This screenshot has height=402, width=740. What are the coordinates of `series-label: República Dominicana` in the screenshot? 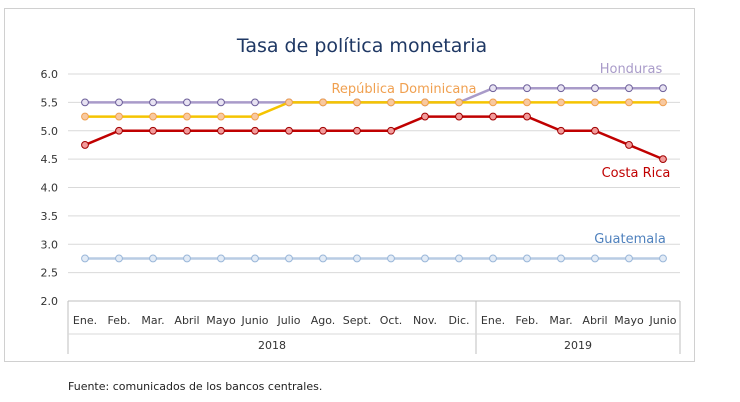 It's located at (403, 89).